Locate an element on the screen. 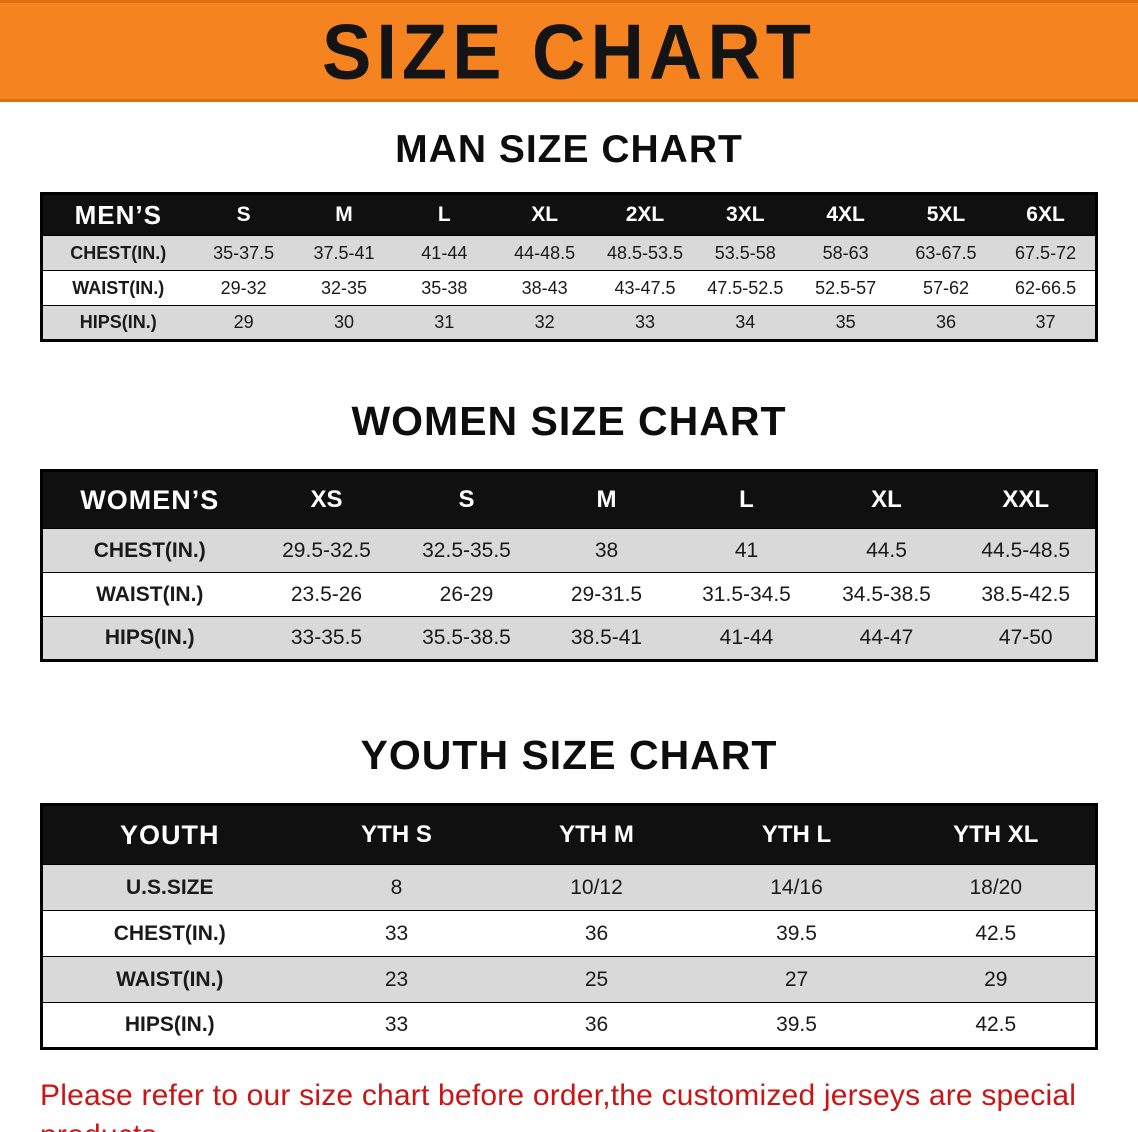  size-value: 30 is located at coordinates (344, 323).